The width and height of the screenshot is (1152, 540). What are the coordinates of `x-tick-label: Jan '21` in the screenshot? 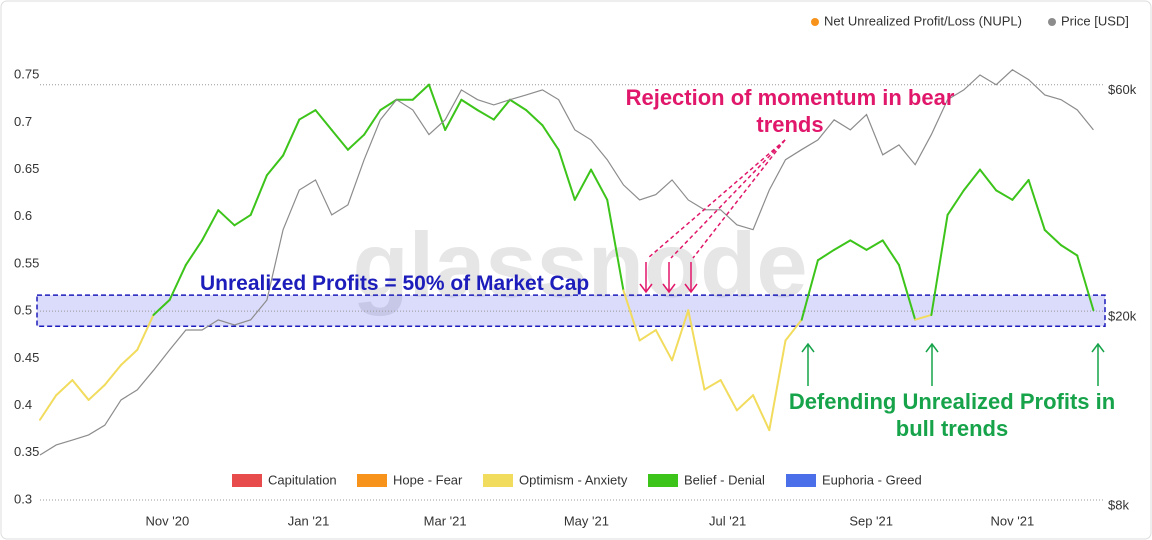 It's located at (309, 520).